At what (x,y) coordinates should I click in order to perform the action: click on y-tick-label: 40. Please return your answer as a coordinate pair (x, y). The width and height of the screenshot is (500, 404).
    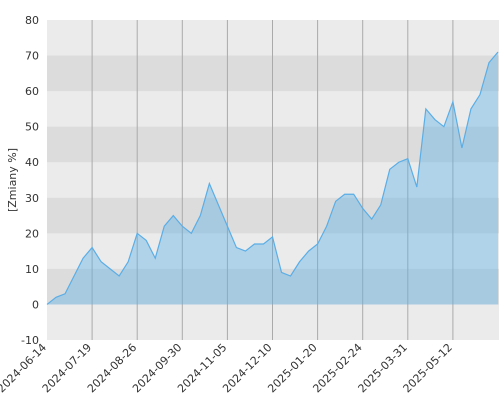
    Looking at the image, I should click on (32, 162).